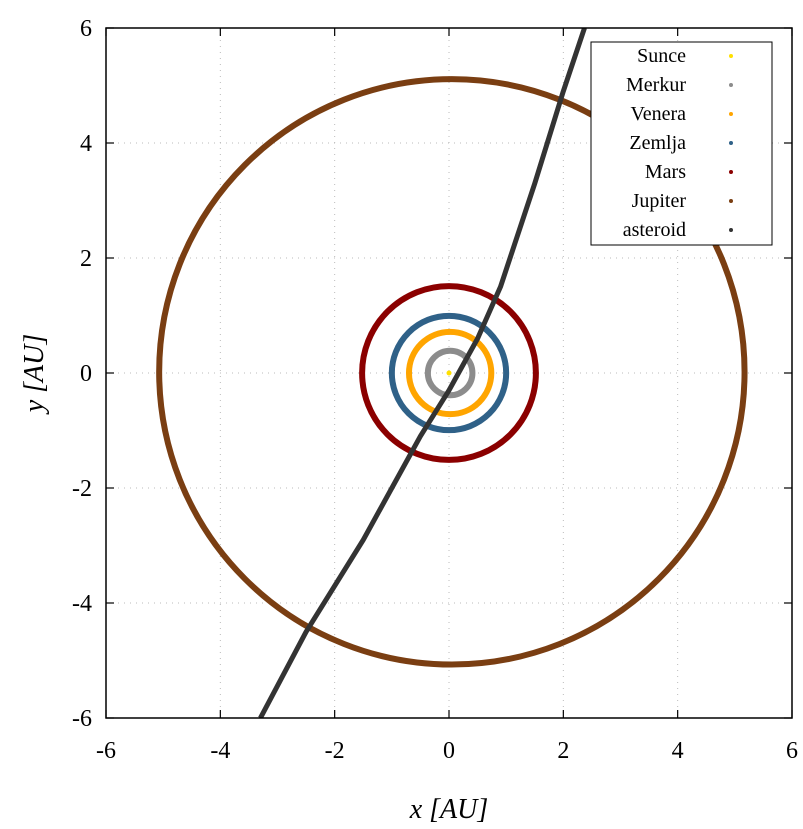 This screenshot has height=829, width=803. I want to click on legend-marker-venera, so click(731, 114).